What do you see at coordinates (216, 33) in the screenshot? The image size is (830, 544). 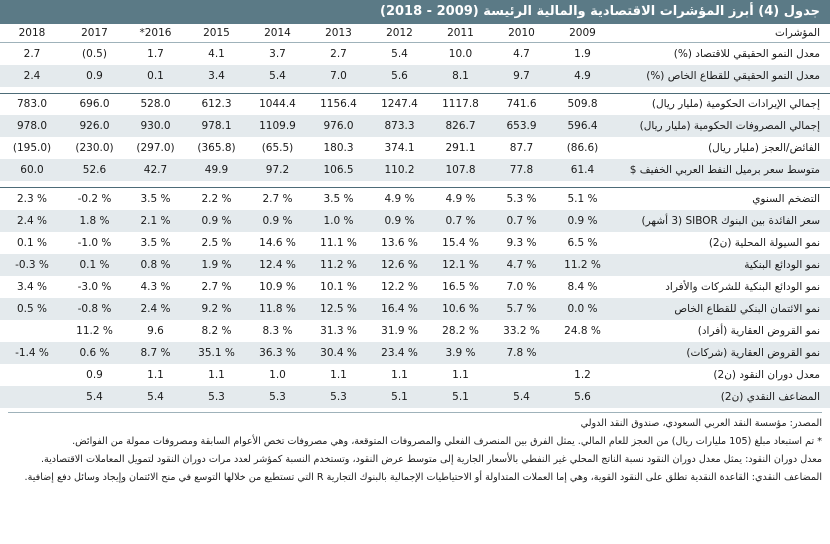 I see `header-year: 2015` at bounding box center [216, 33].